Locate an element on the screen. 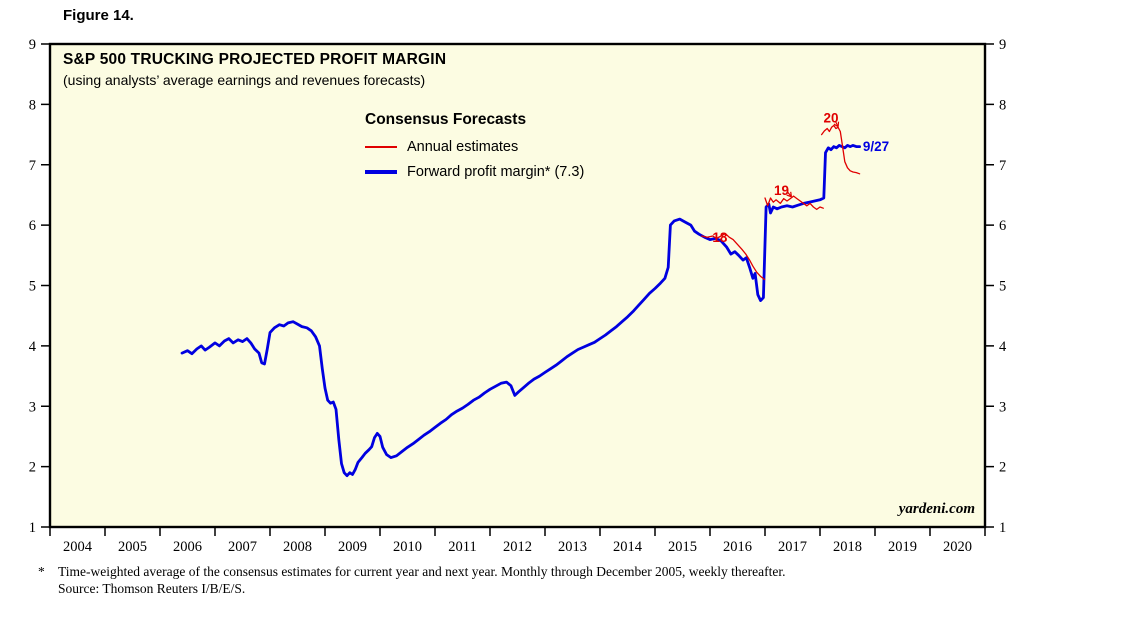 This screenshot has width=1138, height=621. x-tick-label: 2008 is located at coordinates (297, 547).